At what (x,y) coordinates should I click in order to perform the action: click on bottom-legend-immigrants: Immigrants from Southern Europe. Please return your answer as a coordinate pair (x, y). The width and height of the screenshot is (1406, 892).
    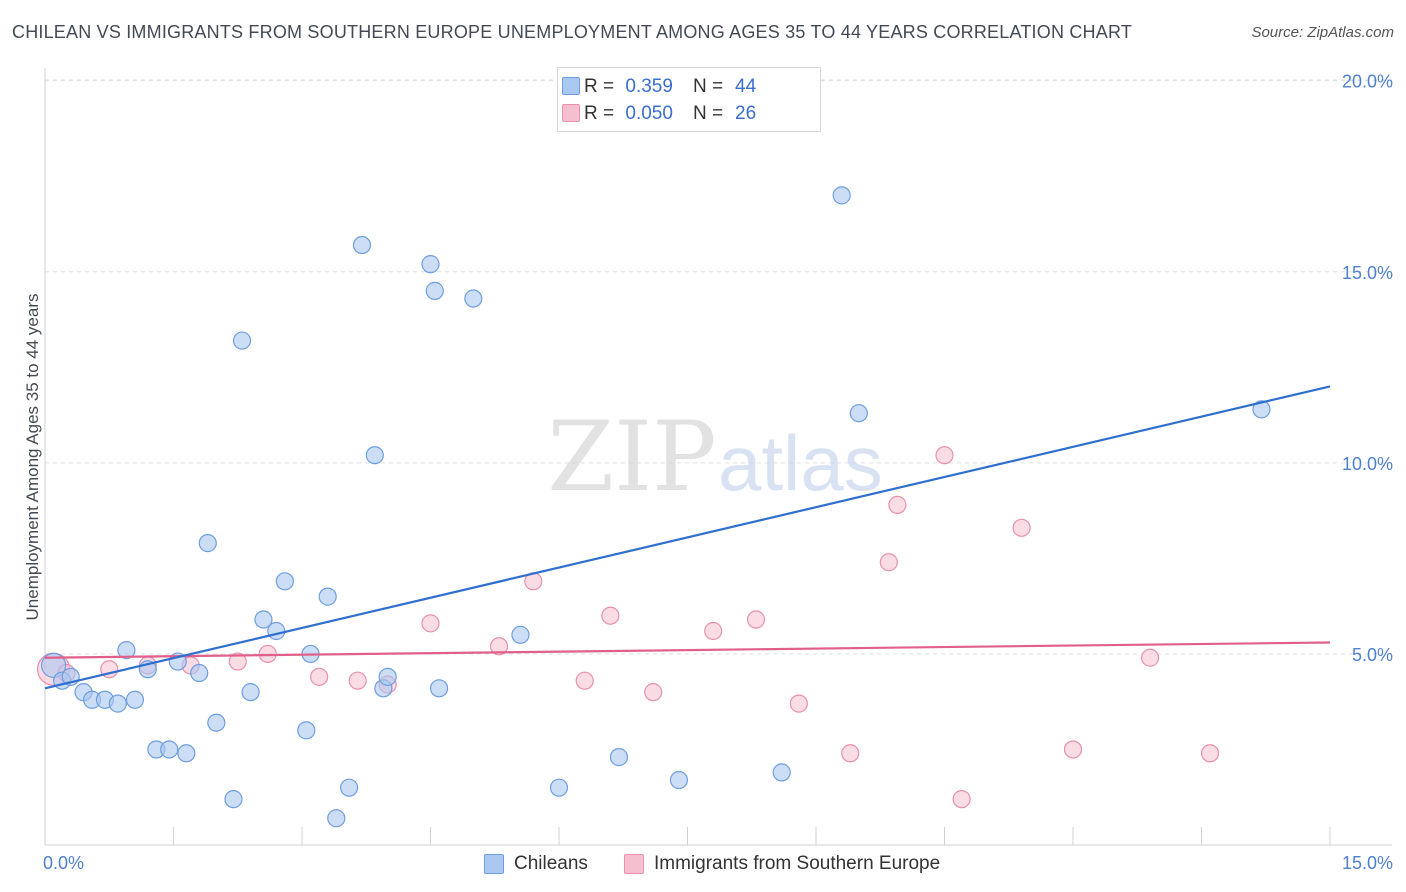
    Looking at the image, I should click on (782, 864).